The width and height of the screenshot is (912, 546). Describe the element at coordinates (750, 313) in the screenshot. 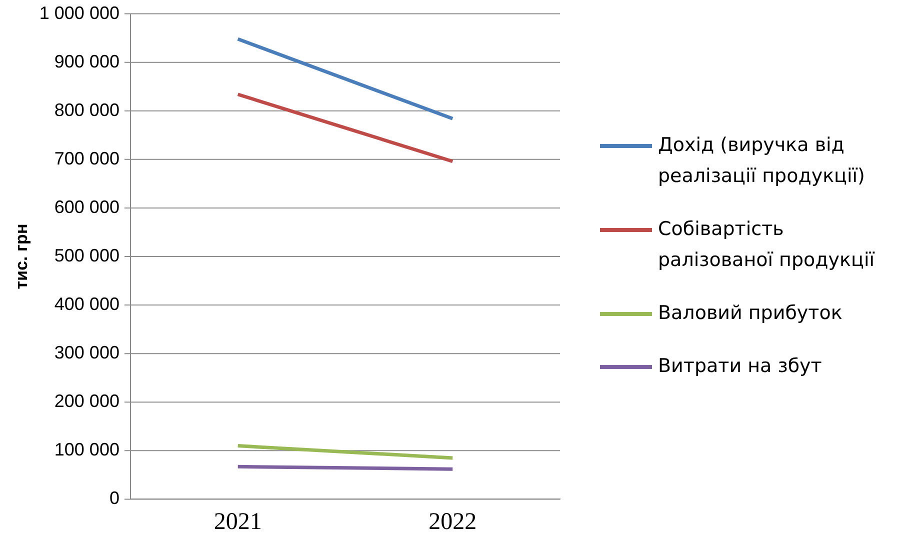

I see `legend-label: Валовий прибуток` at that location.